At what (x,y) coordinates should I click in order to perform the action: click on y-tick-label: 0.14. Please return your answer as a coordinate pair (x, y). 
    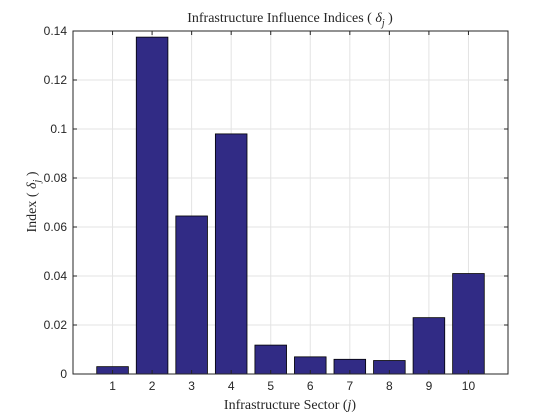
    Looking at the image, I should click on (56, 31).